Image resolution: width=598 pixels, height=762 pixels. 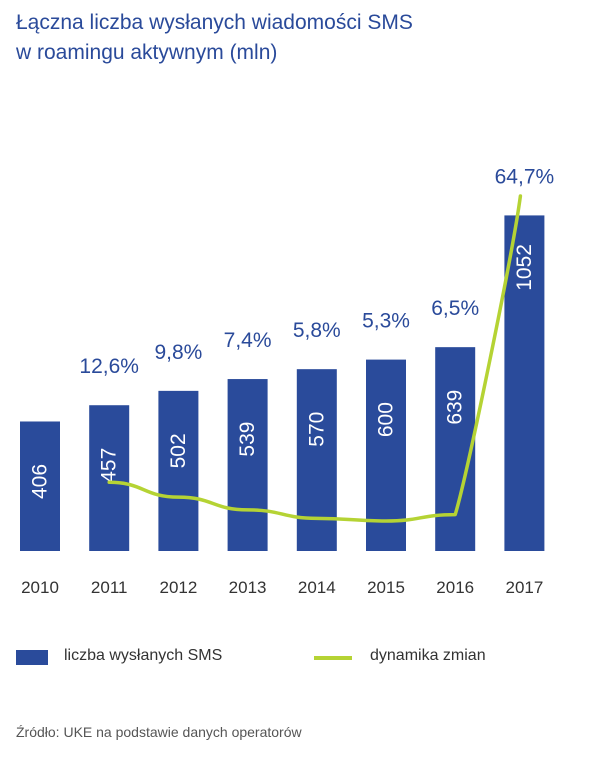 I want to click on x-tick-label-2015: 2015, so click(x=386, y=587).